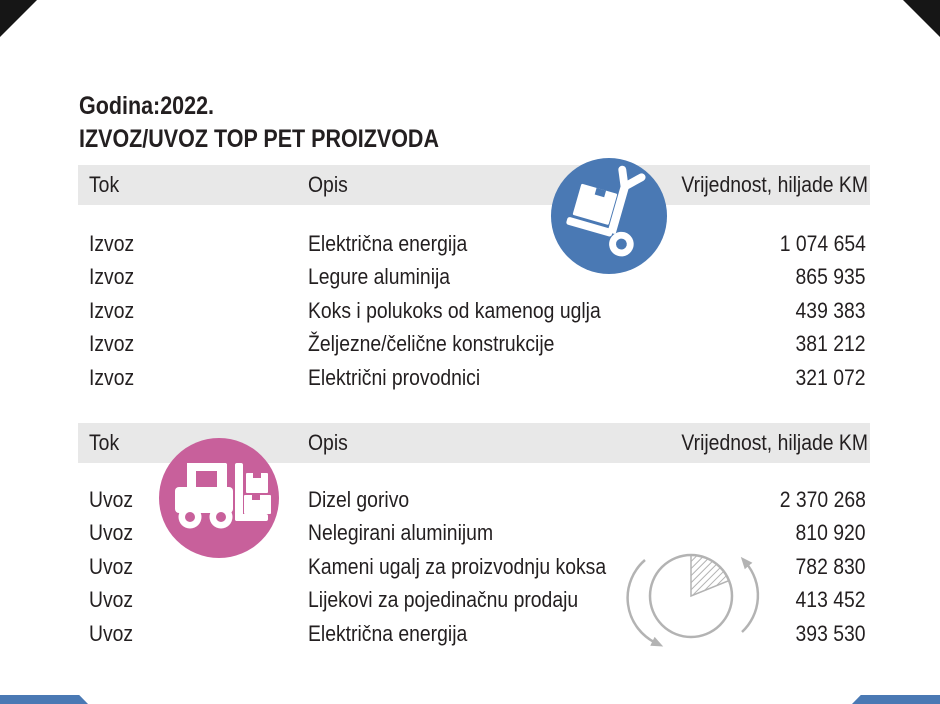  I want to click on cell-value: 439 383, so click(831, 310).